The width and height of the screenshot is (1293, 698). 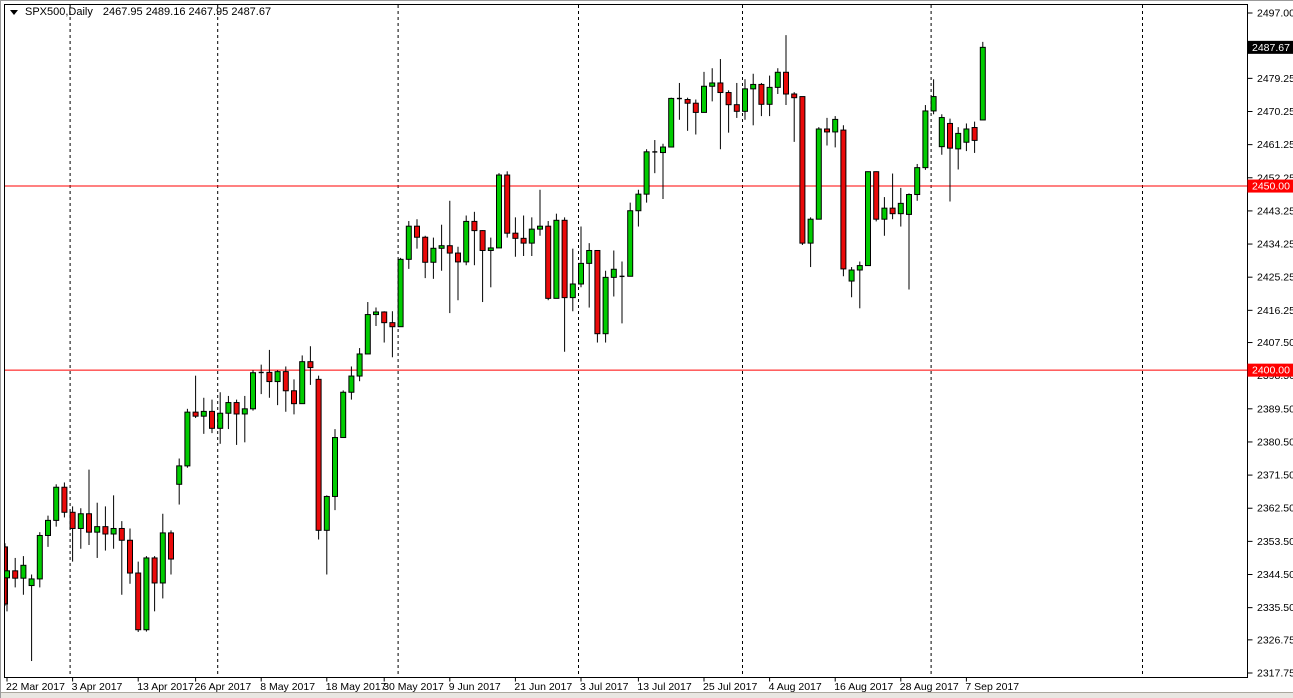 What do you see at coordinates (929, 687) in the screenshot?
I see `time-axis-label: 28 Aug 2017` at bounding box center [929, 687].